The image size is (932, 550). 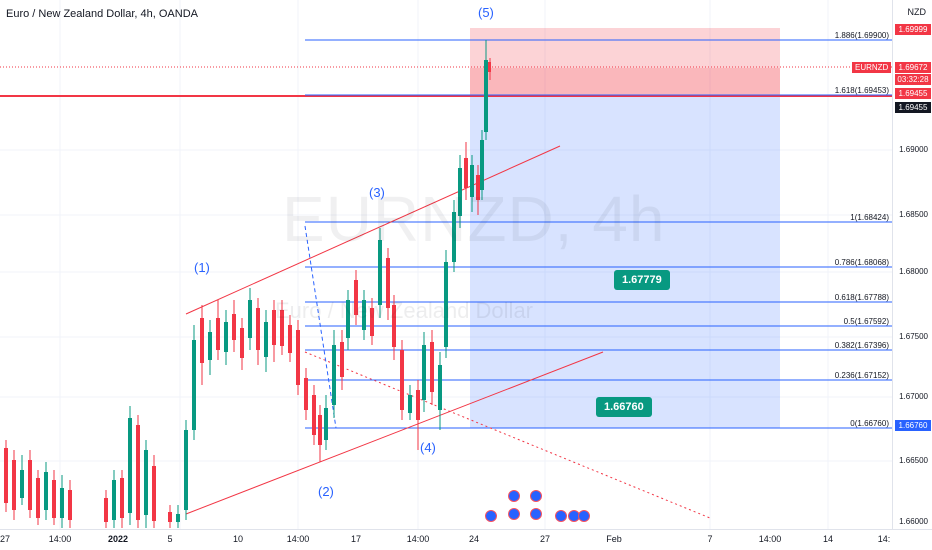 What do you see at coordinates (869, 217) in the screenshot?
I see `fib-label: 1(1.68424)` at bounding box center [869, 217].